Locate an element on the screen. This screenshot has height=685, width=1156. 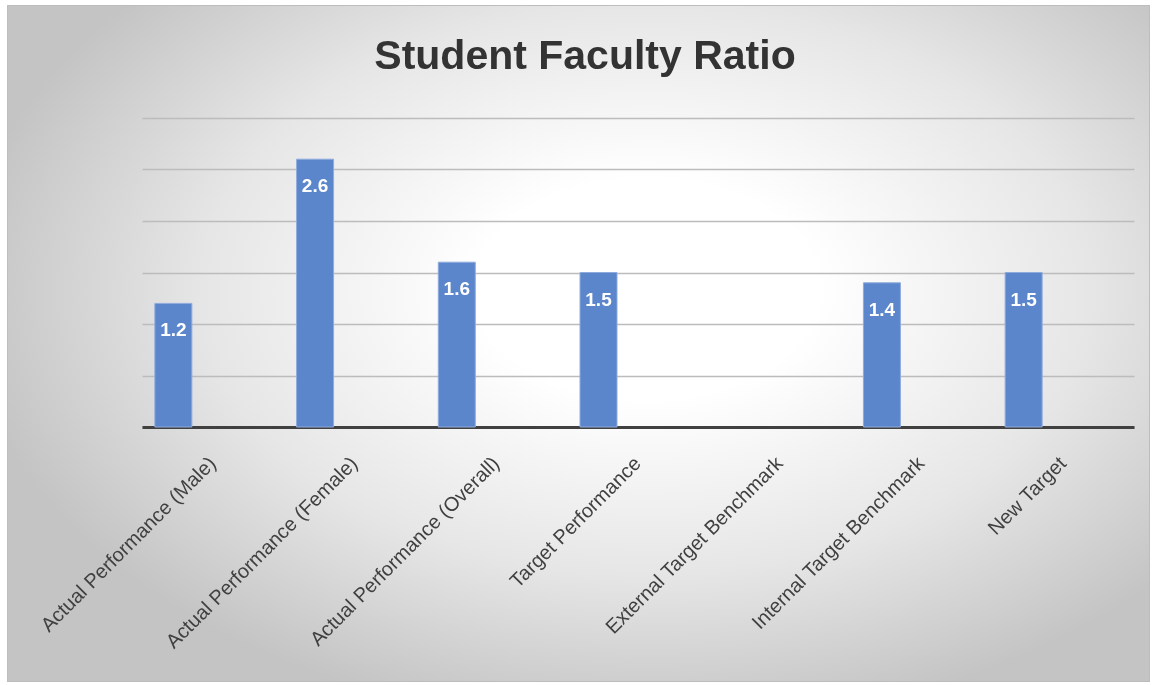
data-label: 2.6 is located at coordinates (315, 186).